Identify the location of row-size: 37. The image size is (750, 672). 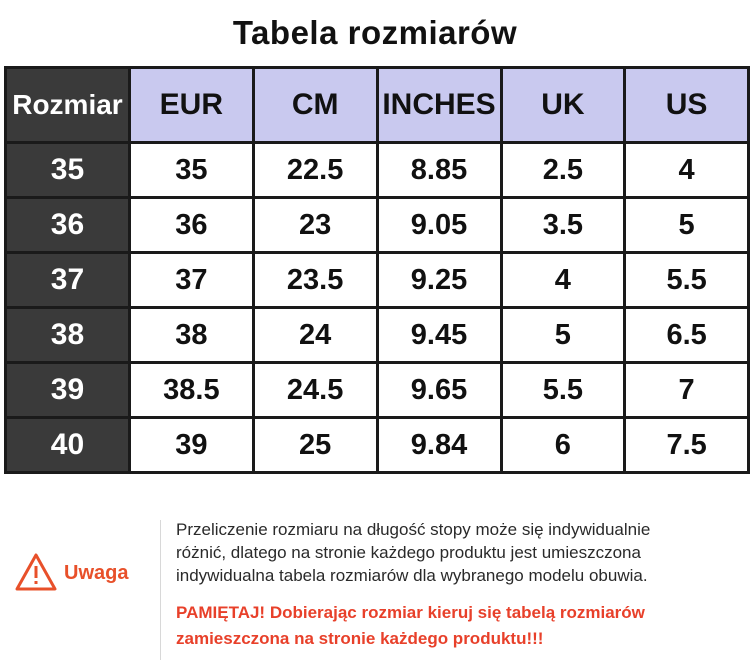
(67, 280).